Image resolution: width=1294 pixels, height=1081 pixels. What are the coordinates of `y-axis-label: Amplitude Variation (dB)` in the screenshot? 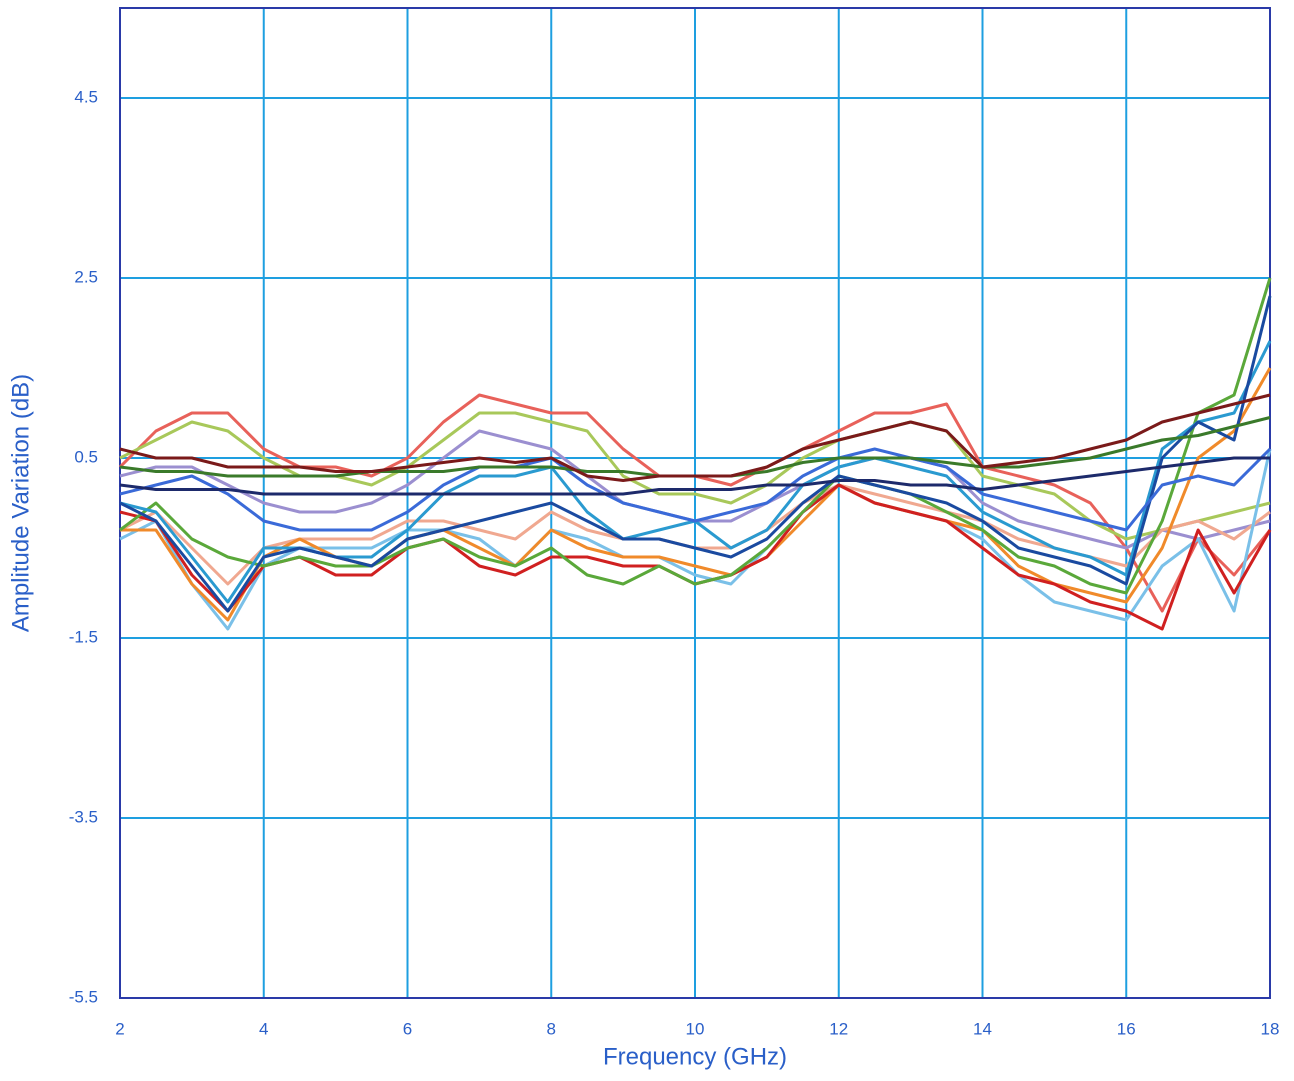 It's located at (20, 503).